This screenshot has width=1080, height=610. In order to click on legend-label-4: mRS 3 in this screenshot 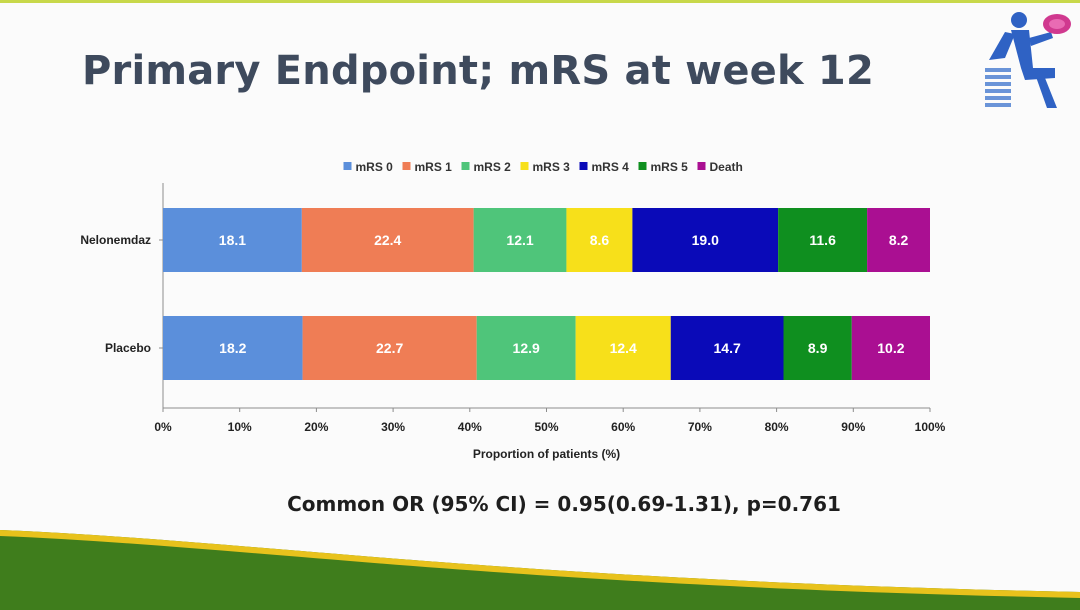, I will do `click(552, 167)`.